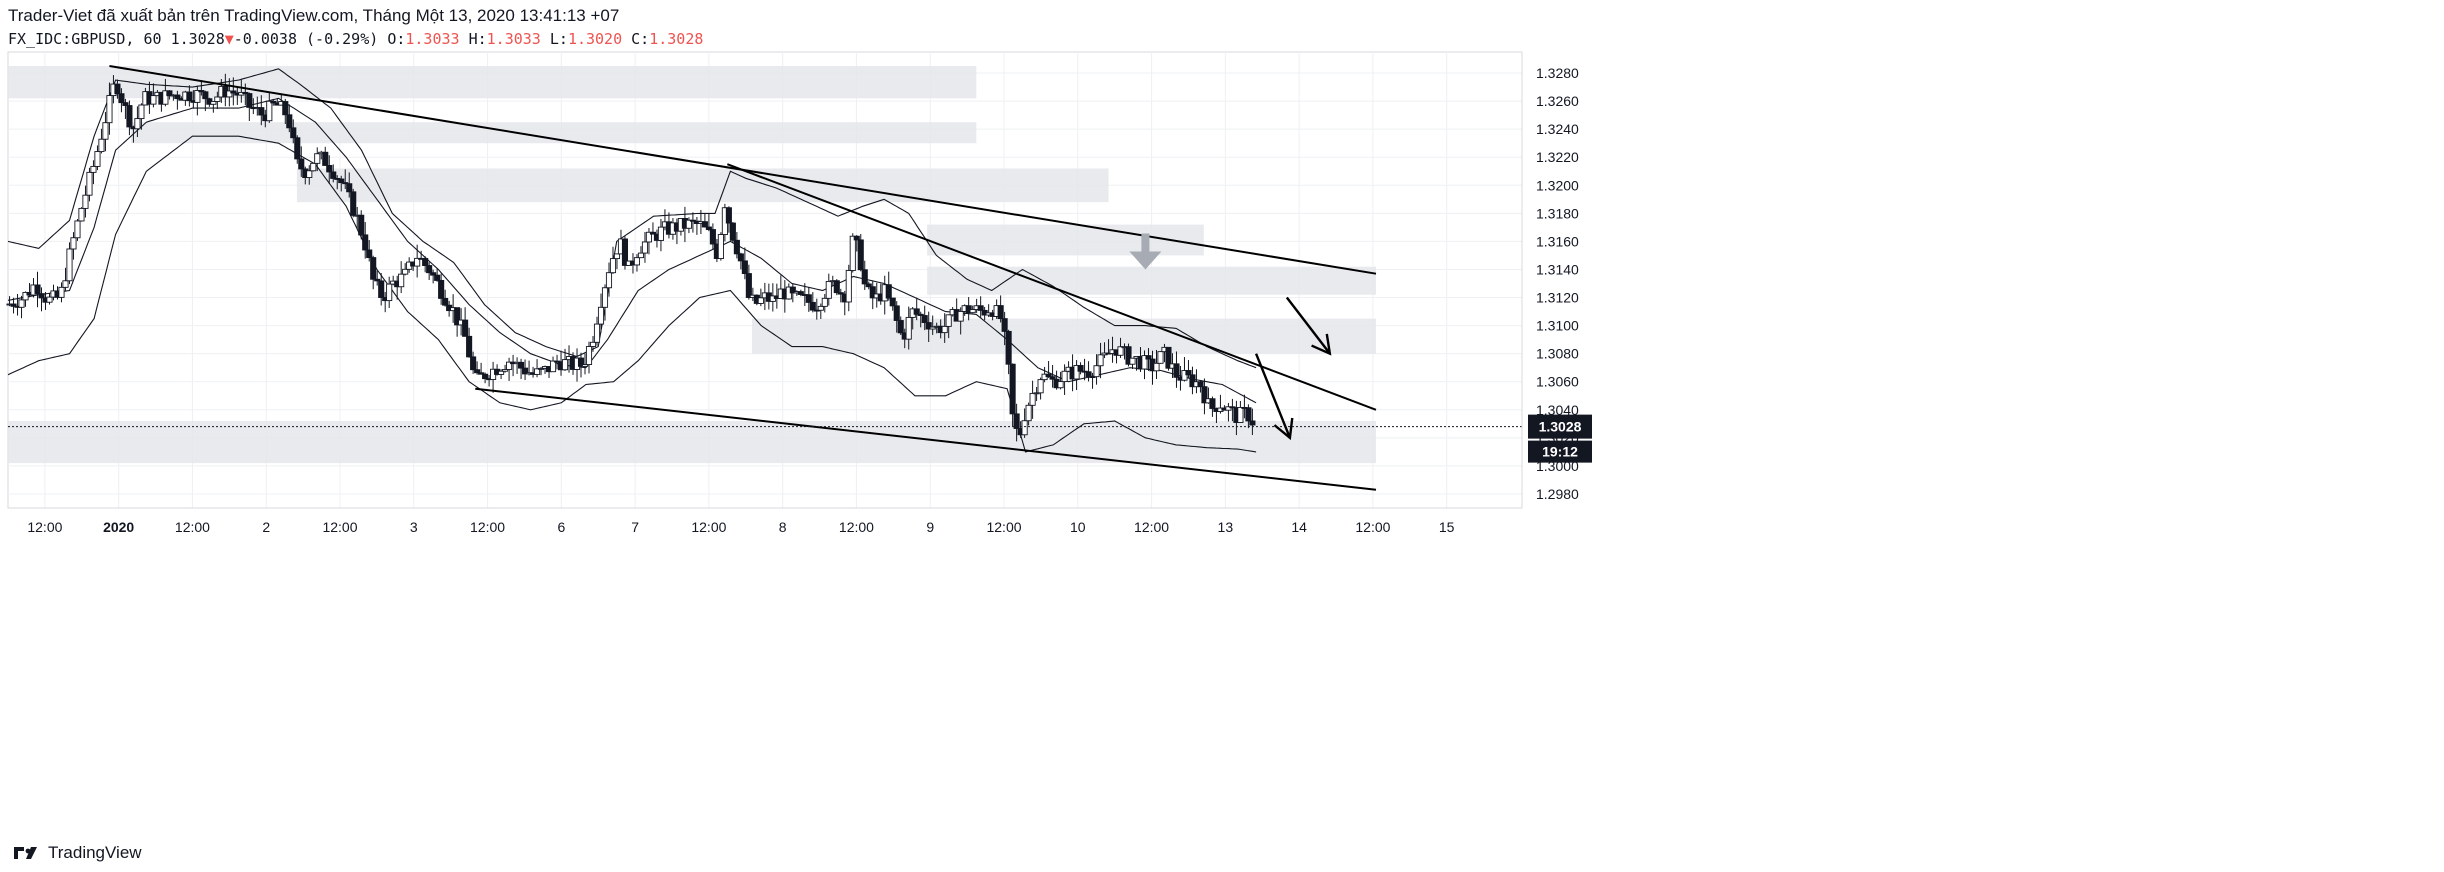  What do you see at coordinates (1557, 213) in the screenshot?
I see `y-tick-label: 1.3180` at bounding box center [1557, 213].